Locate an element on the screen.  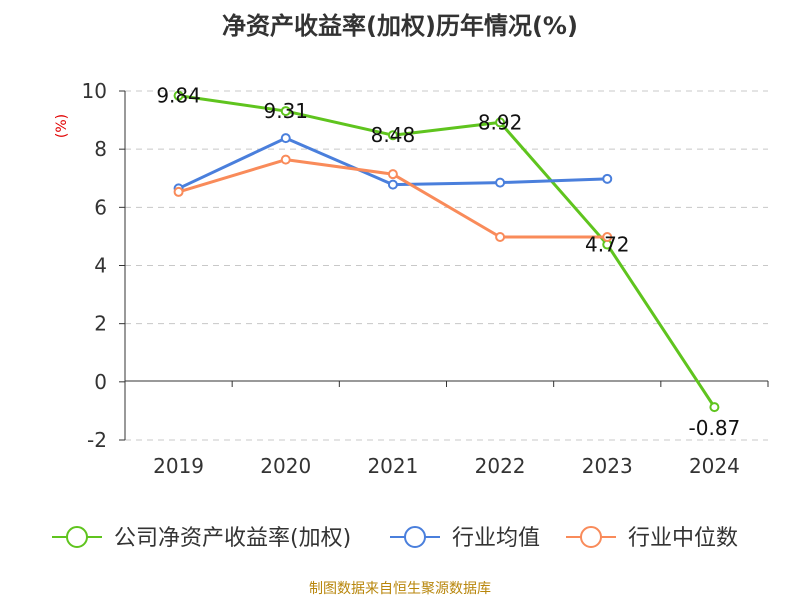
y-tick-label: 4 is located at coordinates (100, 266).